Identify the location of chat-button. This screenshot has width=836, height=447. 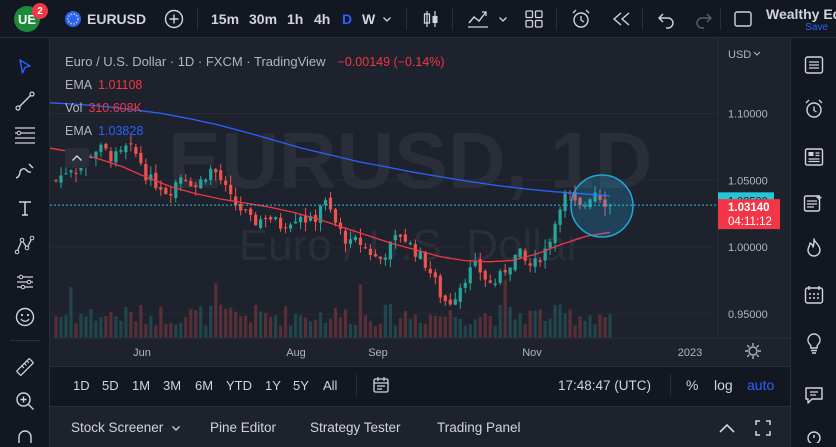
(814, 395).